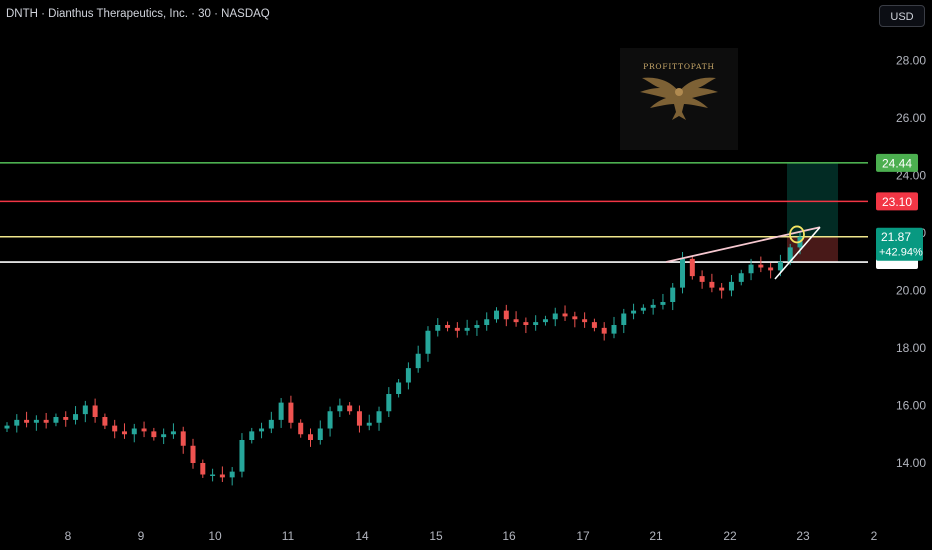  I want to click on last-price-value: 21.87, so click(896, 237).